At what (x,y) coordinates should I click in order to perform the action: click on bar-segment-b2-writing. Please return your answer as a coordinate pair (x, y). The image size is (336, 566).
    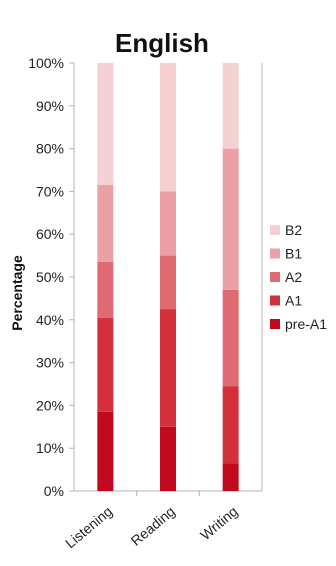
    Looking at the image, I should click on (230, 106).